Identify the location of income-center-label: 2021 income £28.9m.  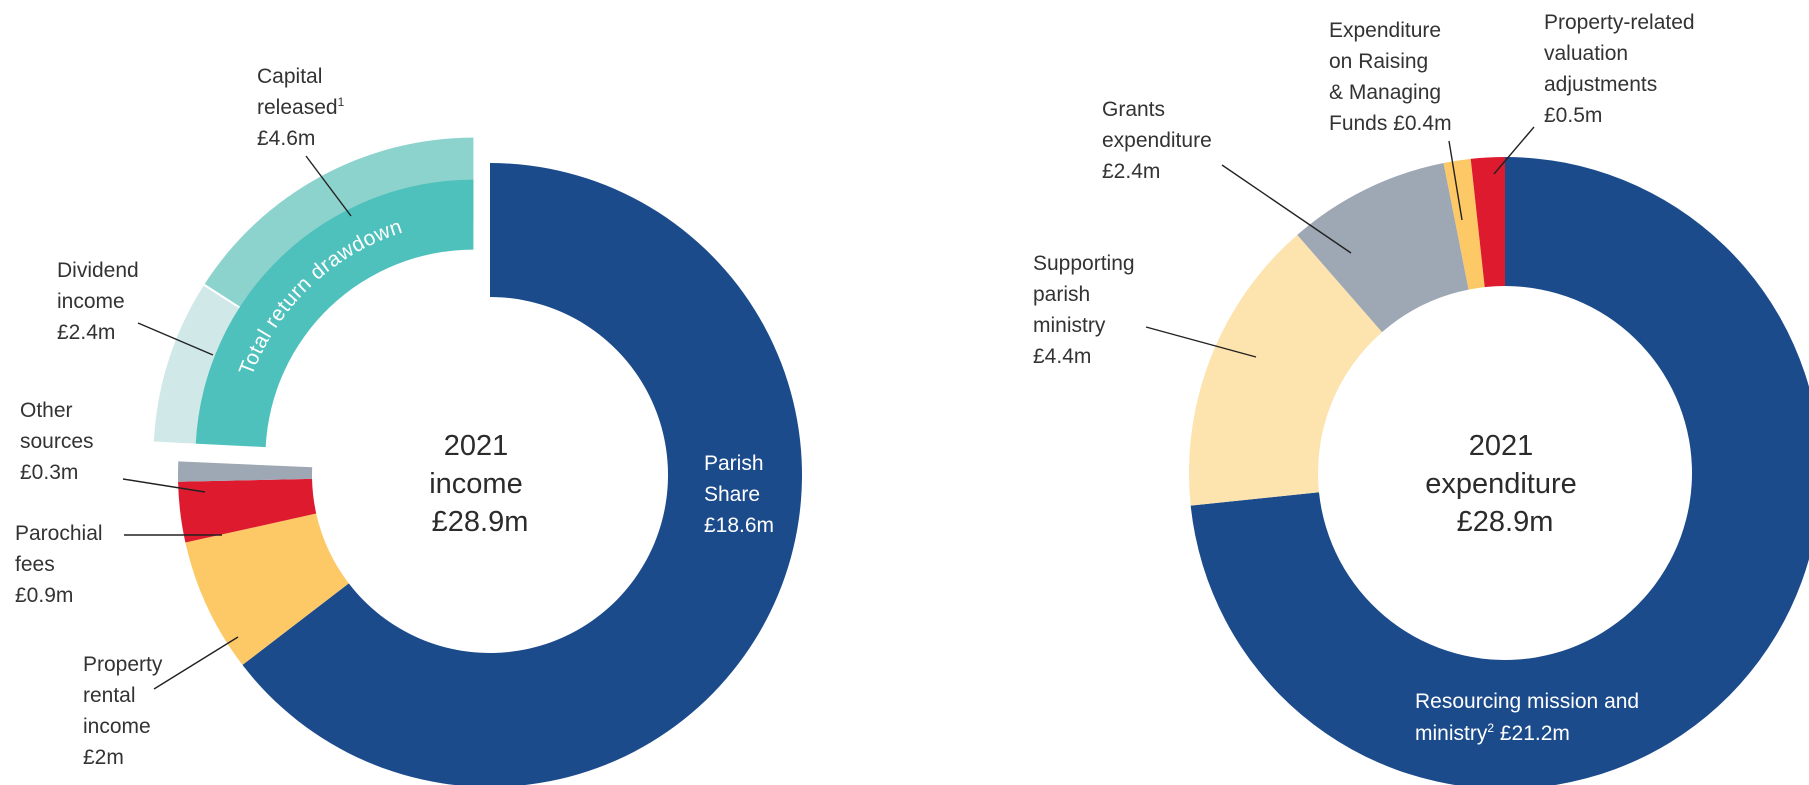
(480, 484).